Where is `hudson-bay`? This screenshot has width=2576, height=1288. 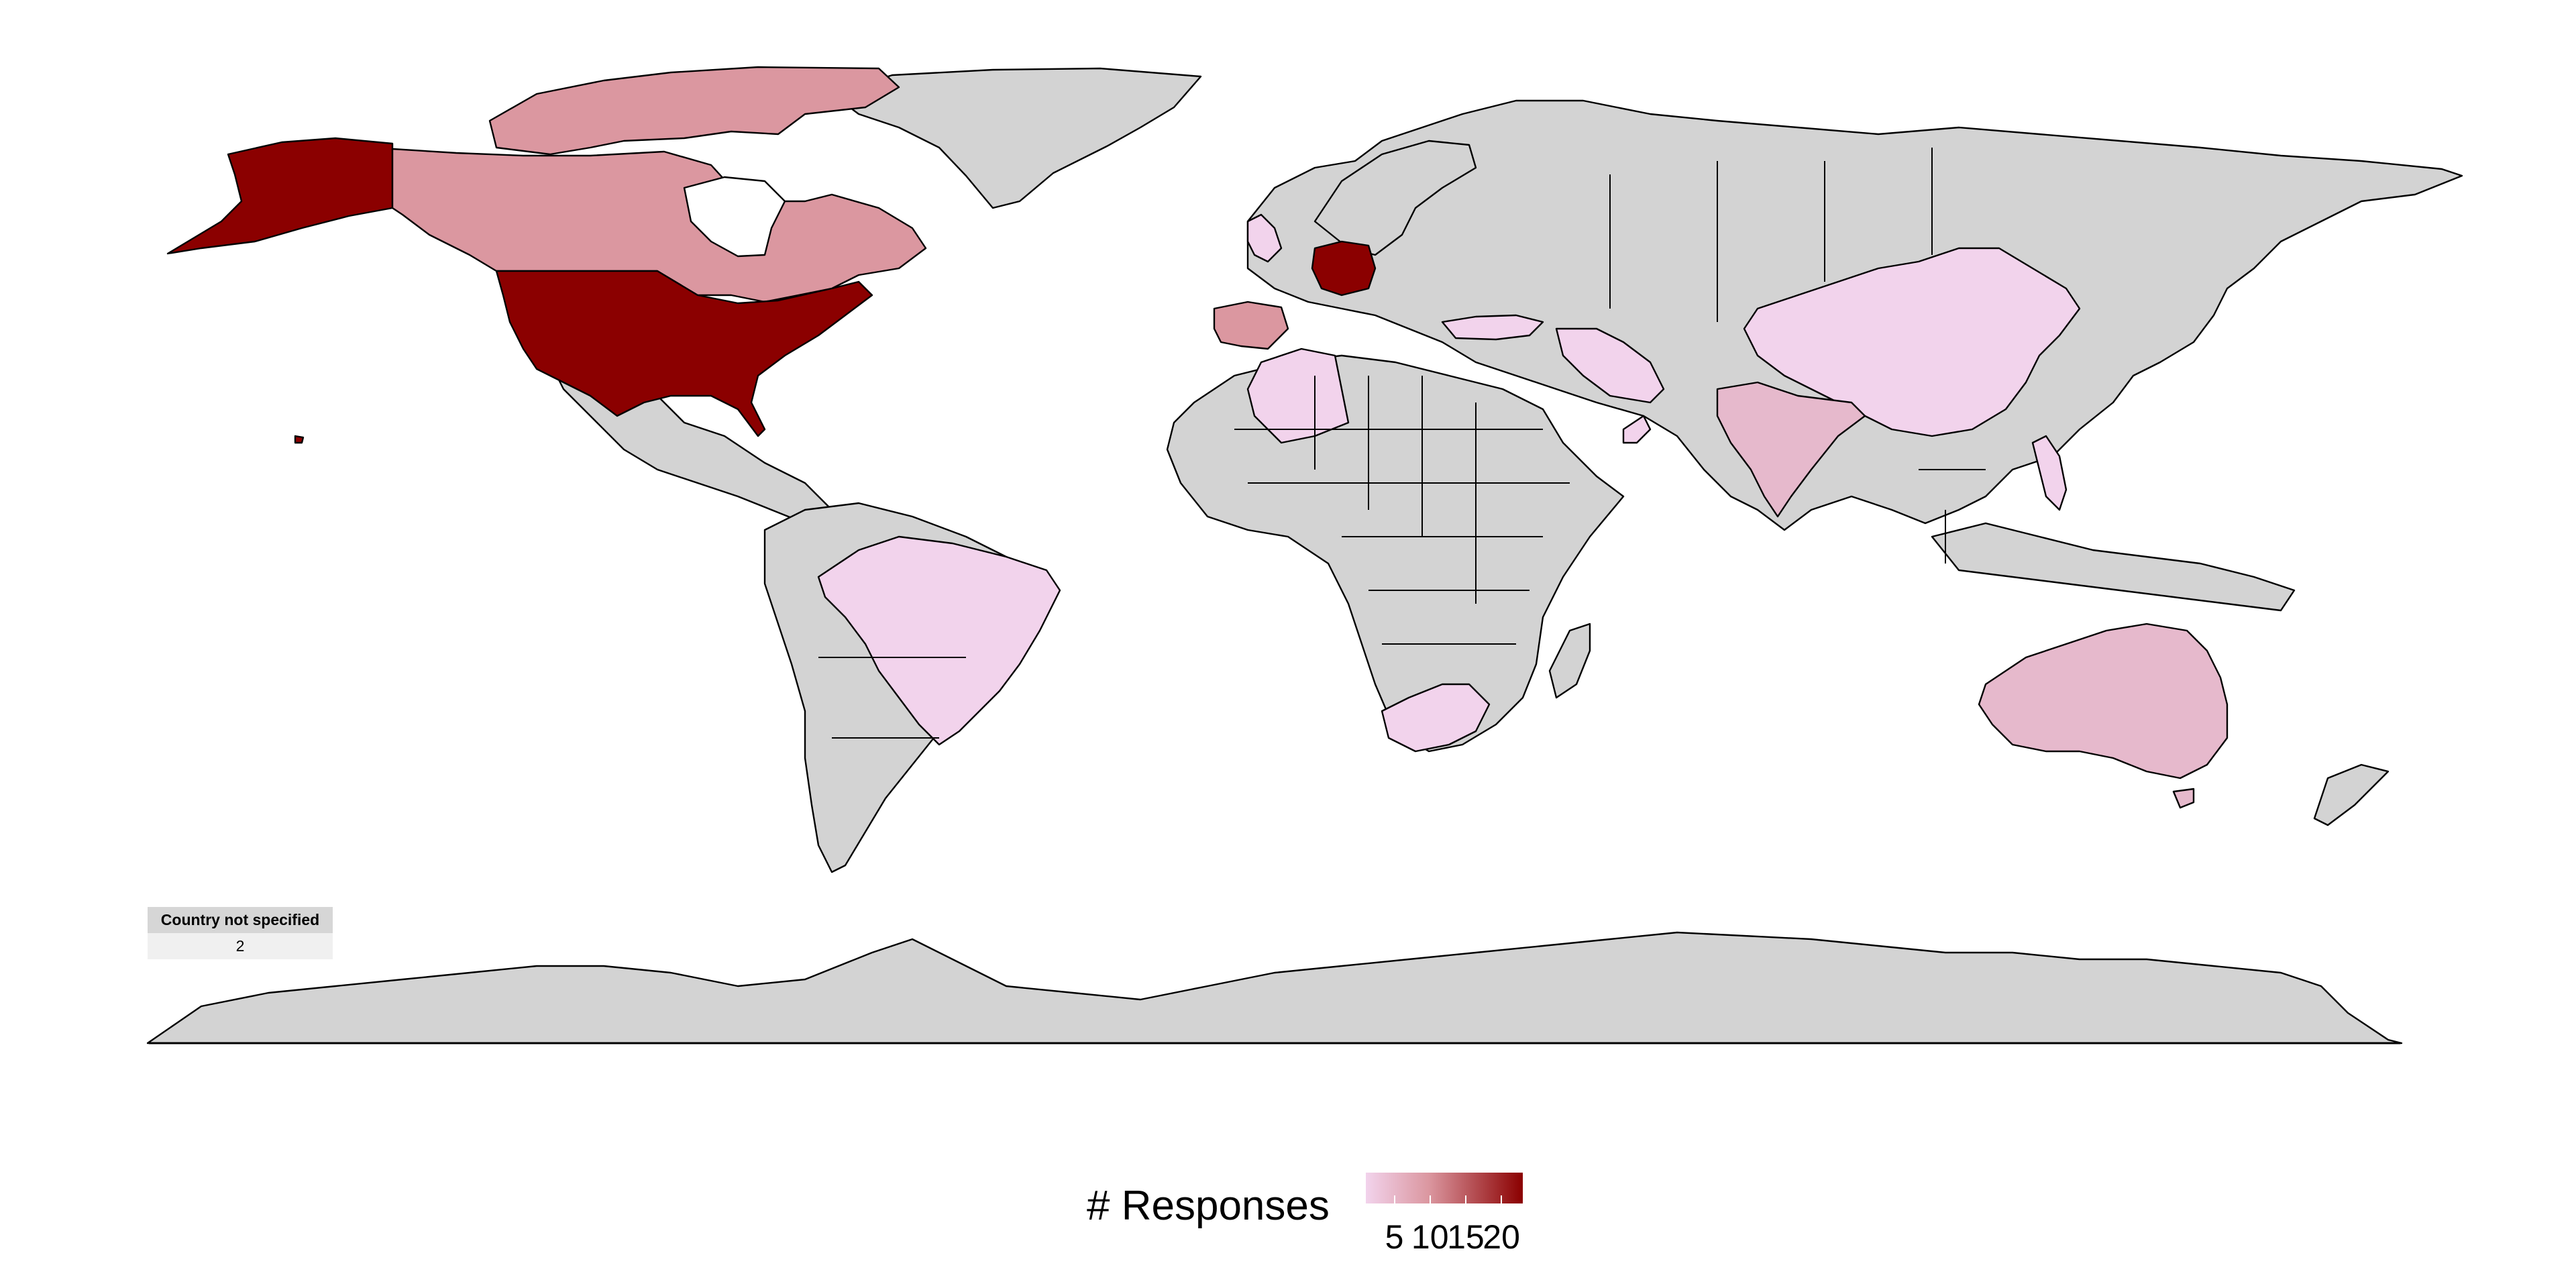
hudson-bay is located at coordinates (734, 217).